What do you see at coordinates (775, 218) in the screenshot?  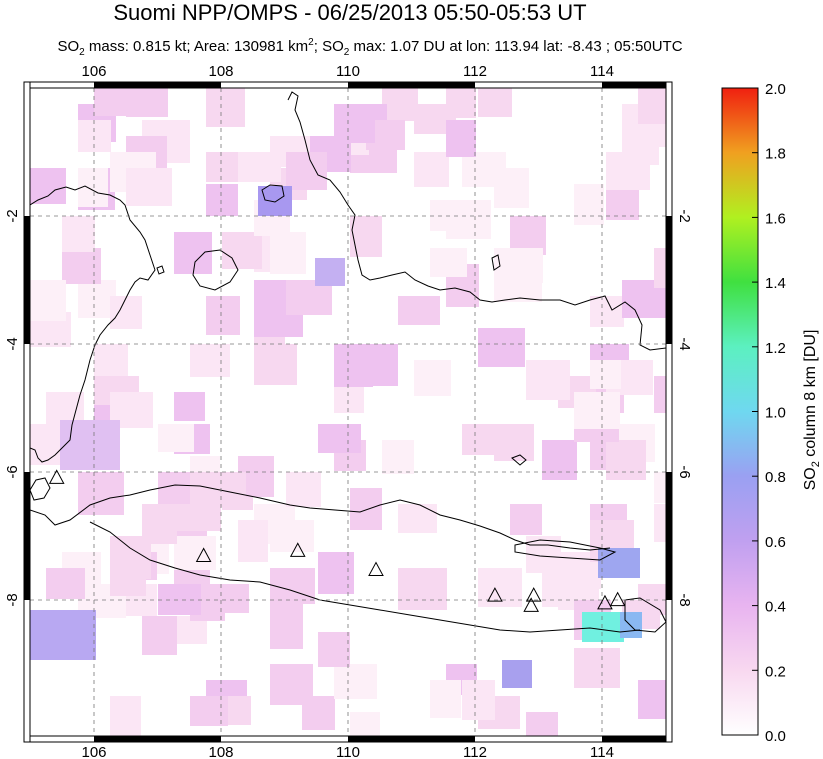 I see `colorbar-tick-label: 1.6` at bounding box center [775, 218].